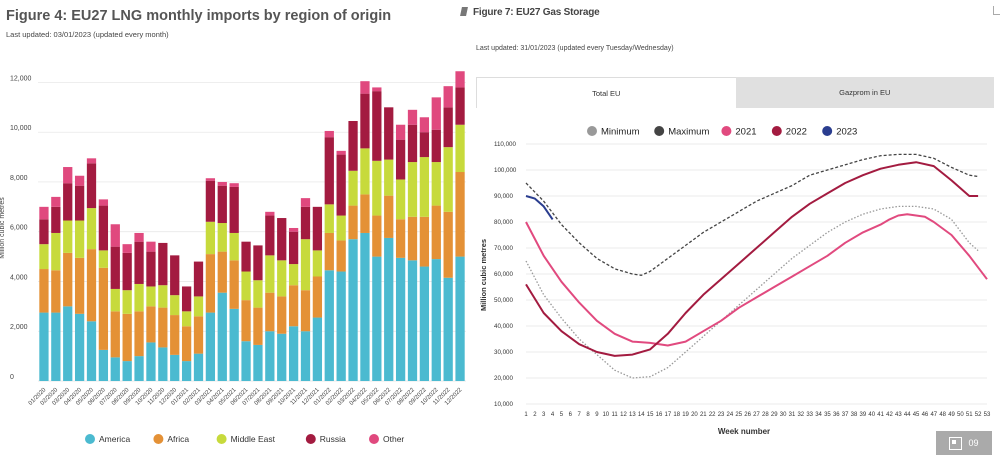 Image resolution: width=1000 pixels, height=460 pixels. Describe the element at coordinates (178, 439) in the screenshot. I see `legend-label: Africa` at that location.